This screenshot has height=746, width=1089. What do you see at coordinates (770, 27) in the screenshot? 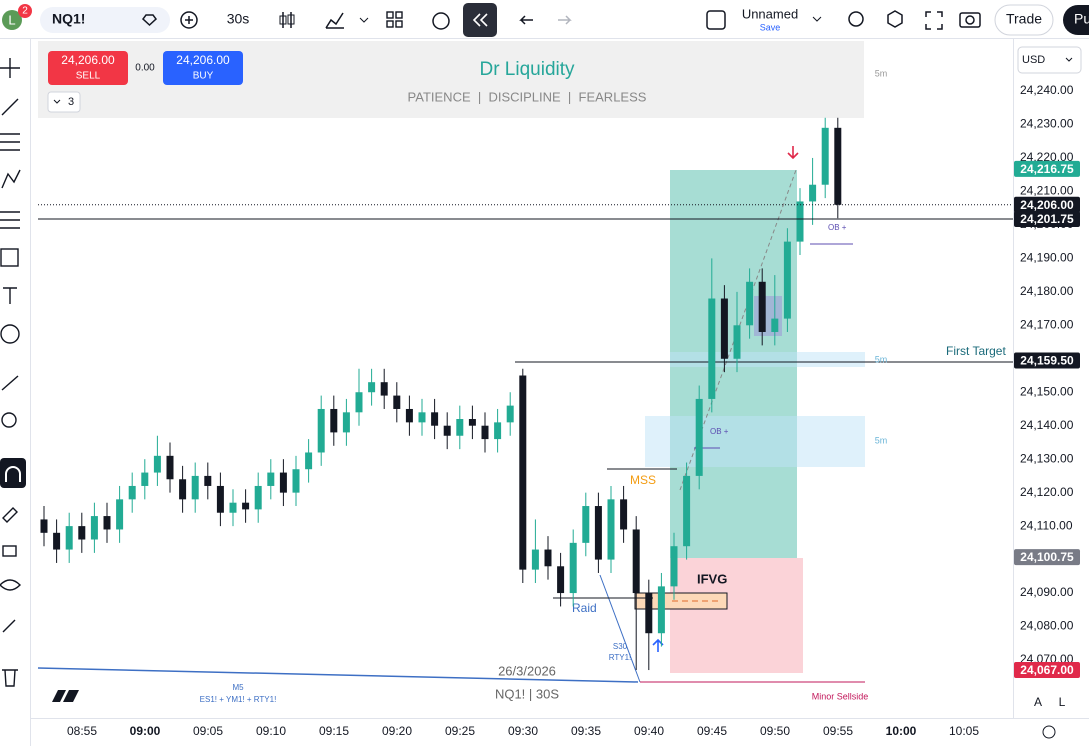
I see `save-status: Save` at bounding box center [770, 27].